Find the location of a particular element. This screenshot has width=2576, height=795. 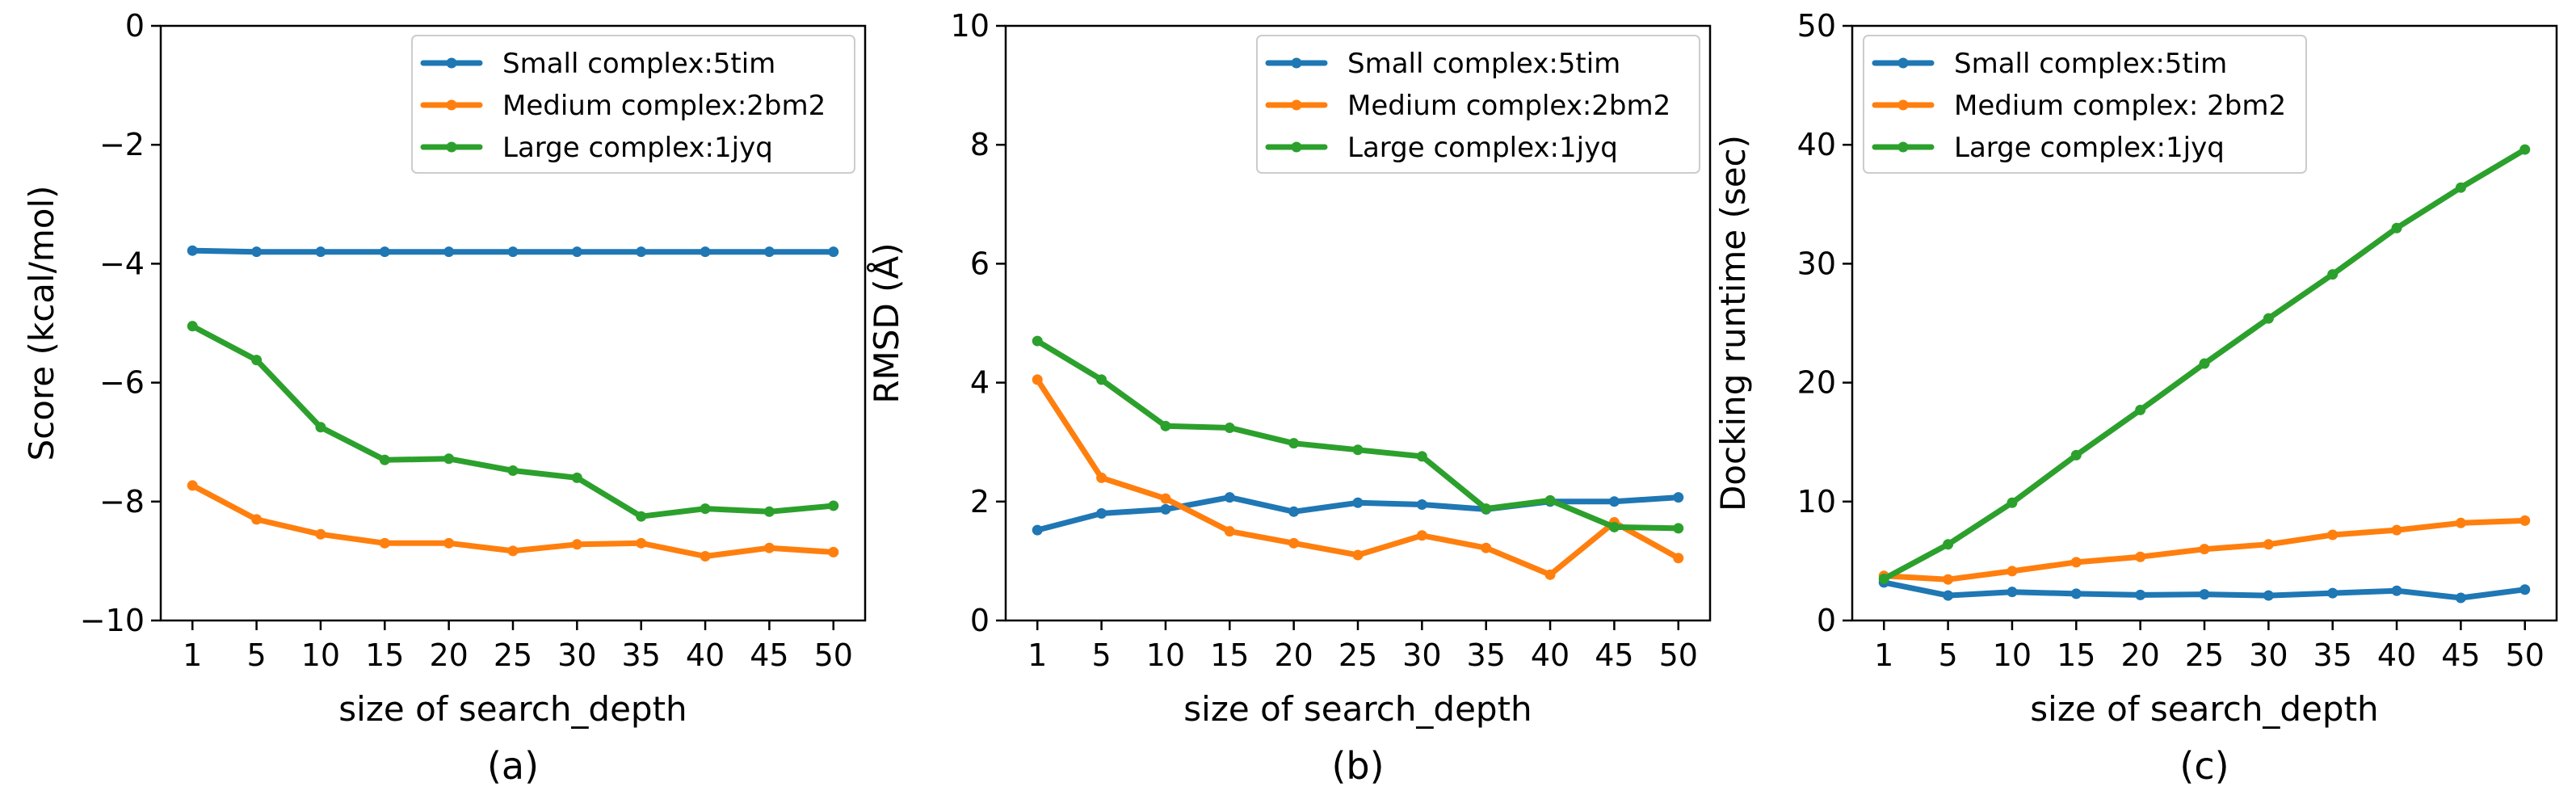

y-tick-label: 50 is located at coordinates (1816, 26).